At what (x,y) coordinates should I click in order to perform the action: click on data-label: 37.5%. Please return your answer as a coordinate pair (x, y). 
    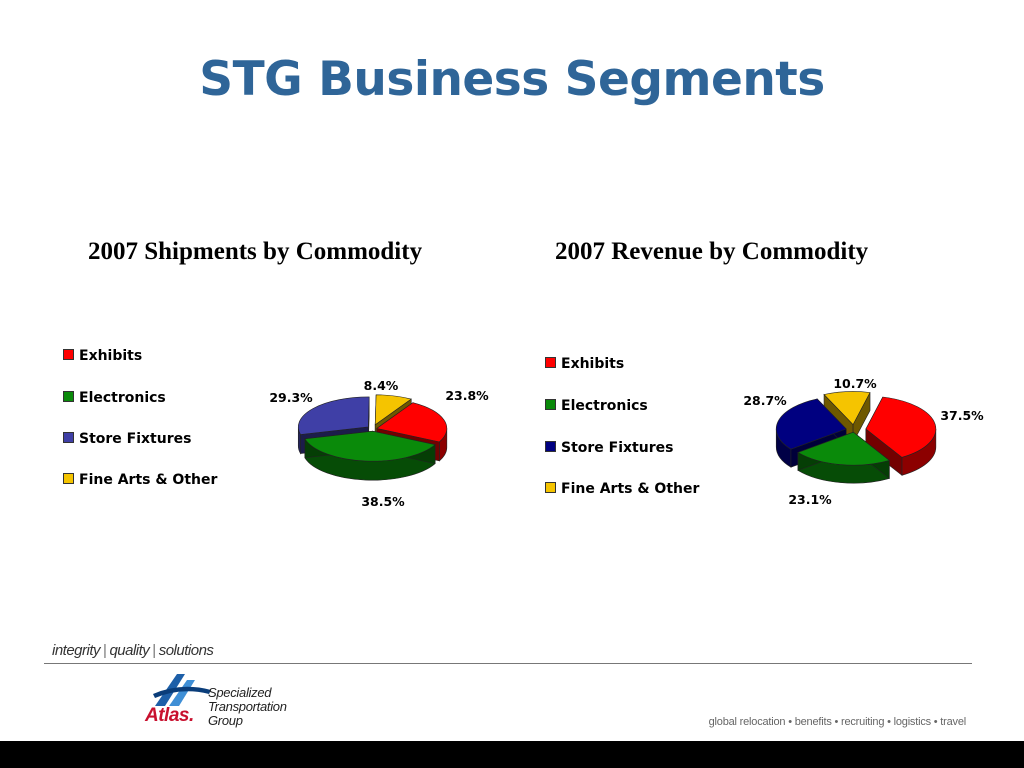
    Looking at the image, I should click on (962, 415).